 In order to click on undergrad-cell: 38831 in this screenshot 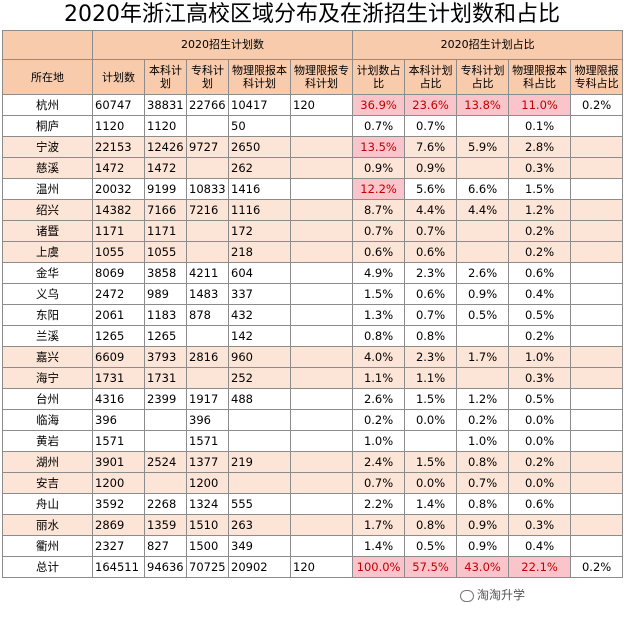, I will do `click(165, 105)`.